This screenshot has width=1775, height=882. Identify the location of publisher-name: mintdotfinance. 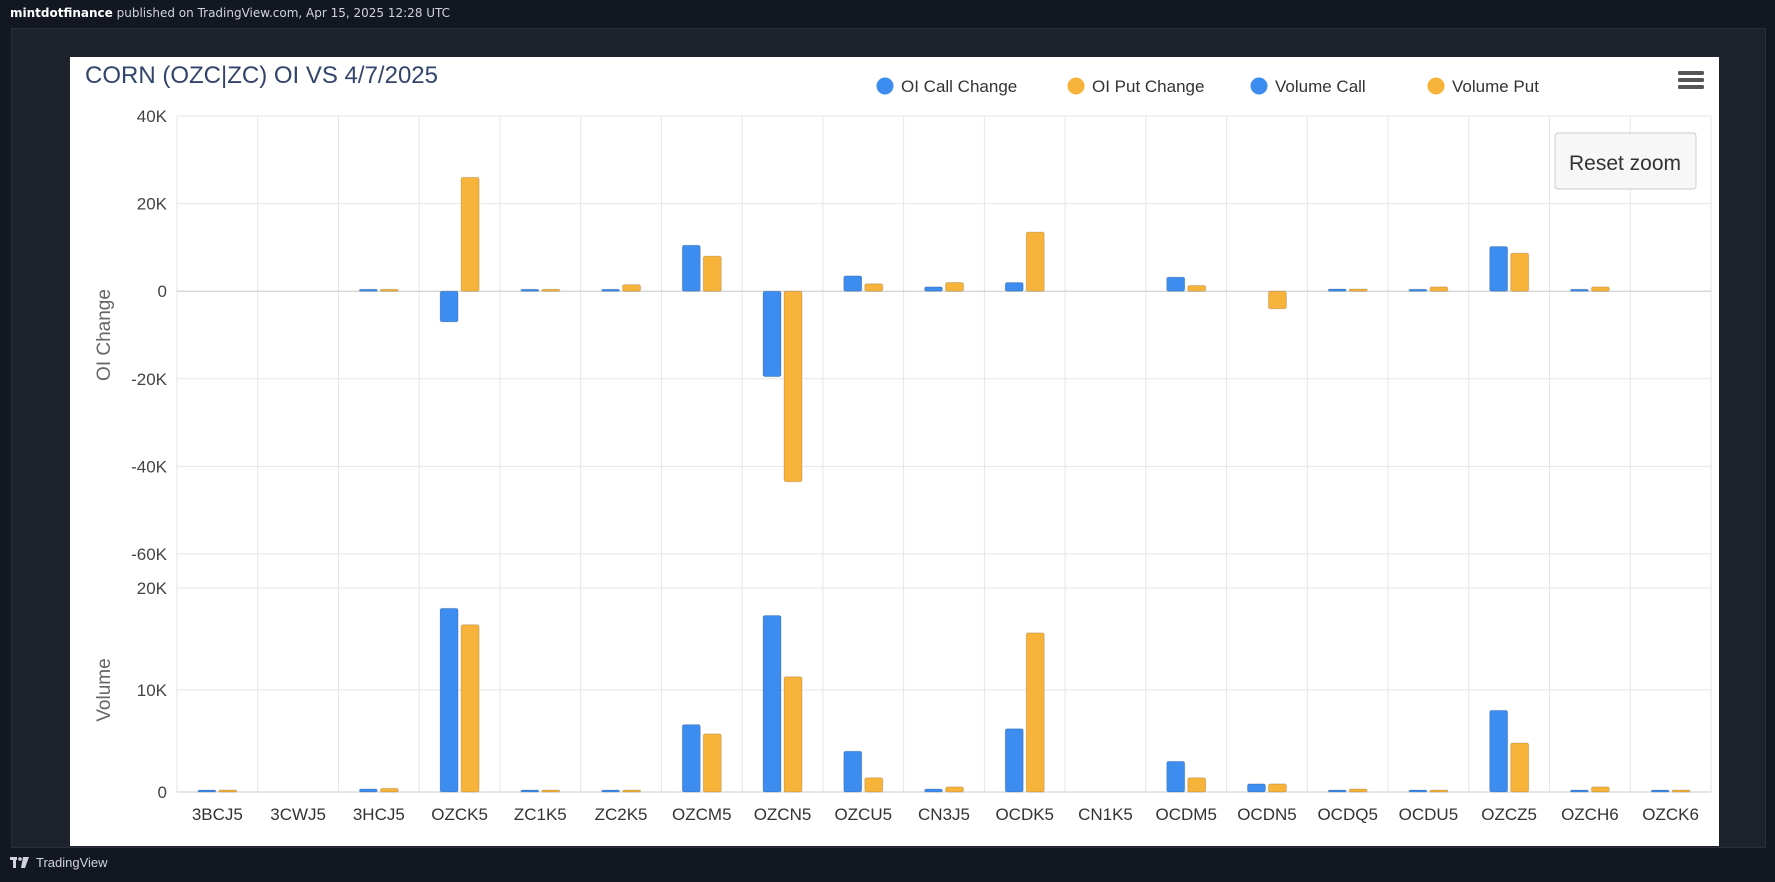
(61, 13).